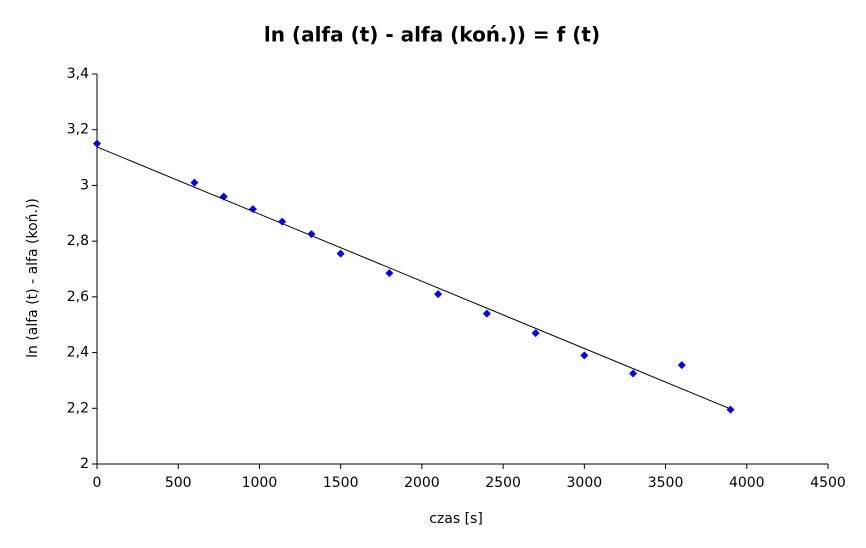 The width and height of the screenshot is (866, 548). I want to click on x-tick-label: 4500, so click(828, 483).